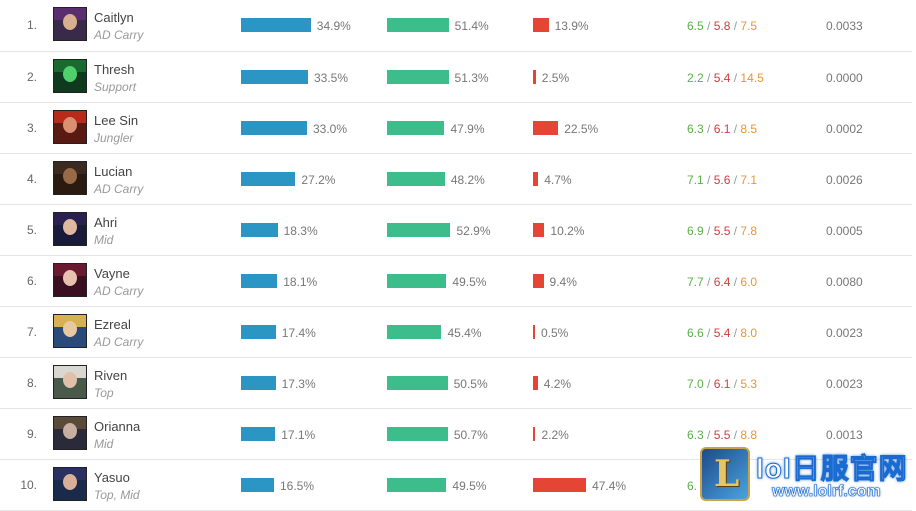  I want to click on rank-number: 9., so click(31, 434).